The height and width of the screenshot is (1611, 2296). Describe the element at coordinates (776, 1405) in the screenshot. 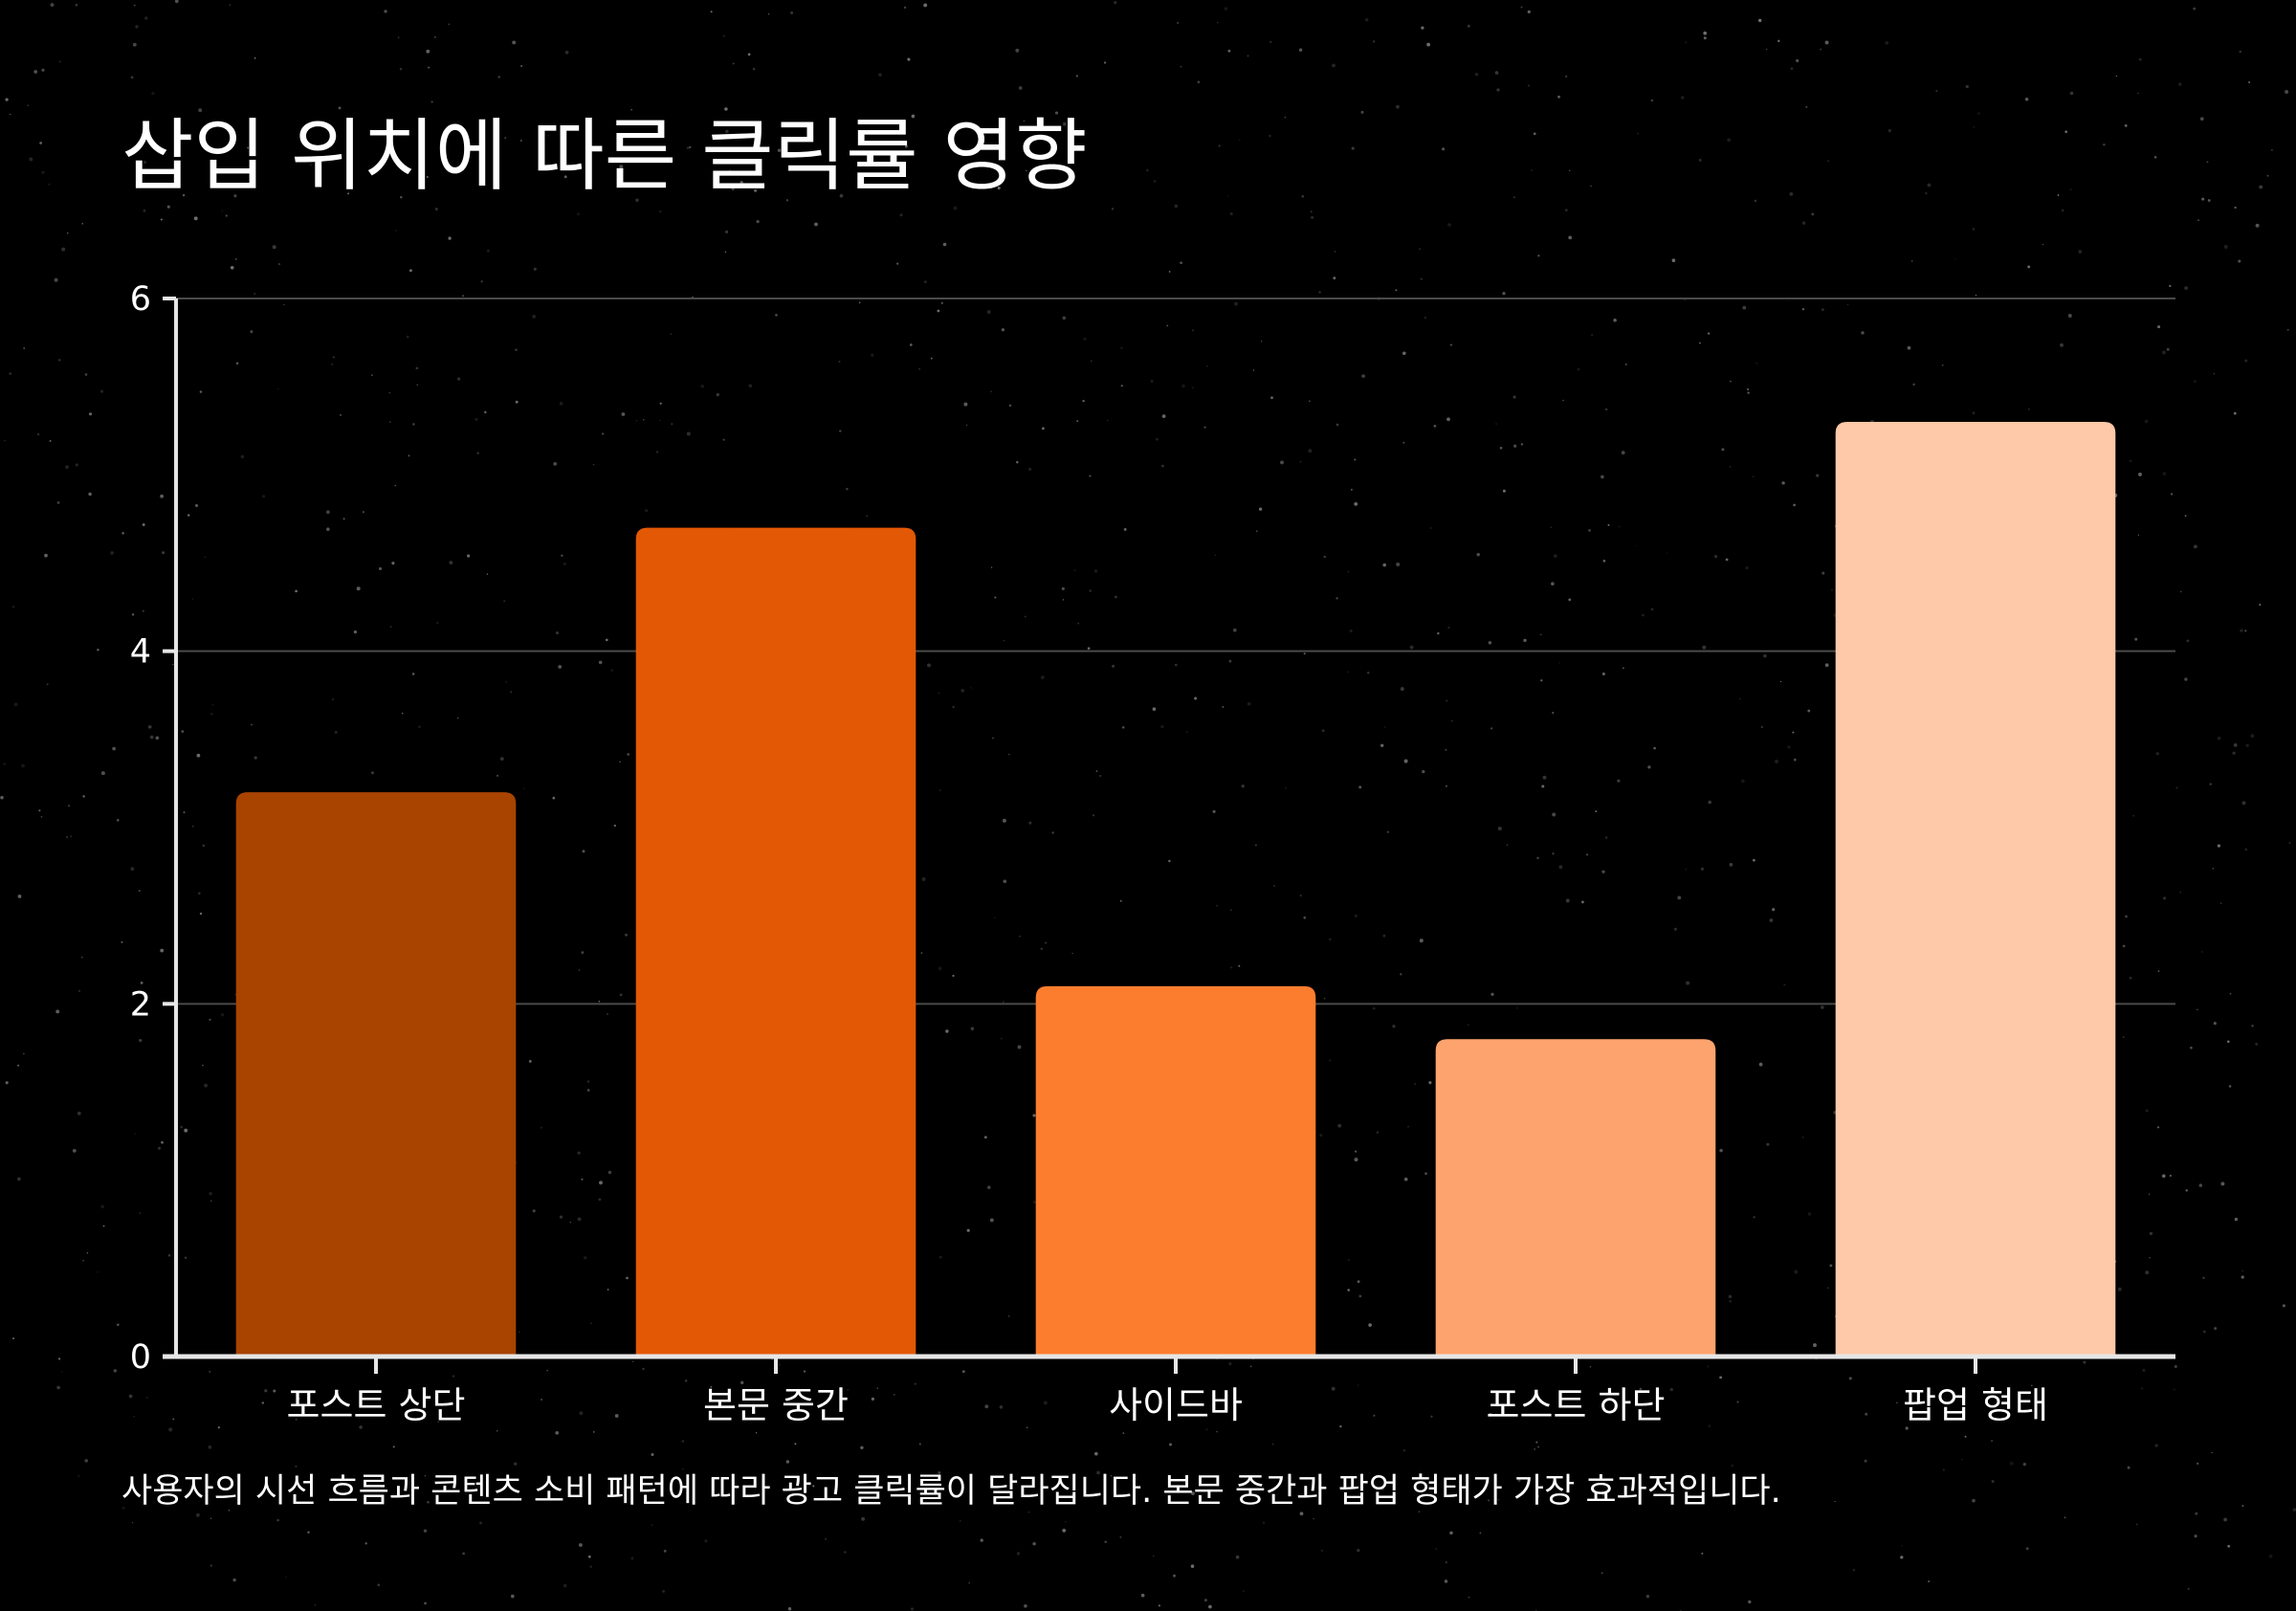

I see `x-tick-label: 본문 중간` at that location.